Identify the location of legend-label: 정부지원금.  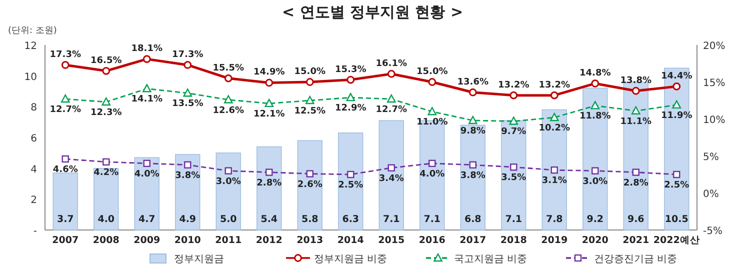
(199, 259).